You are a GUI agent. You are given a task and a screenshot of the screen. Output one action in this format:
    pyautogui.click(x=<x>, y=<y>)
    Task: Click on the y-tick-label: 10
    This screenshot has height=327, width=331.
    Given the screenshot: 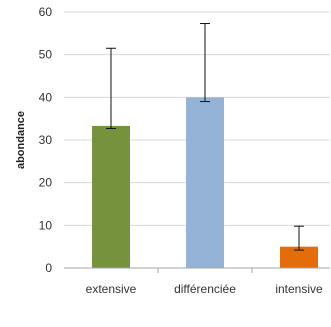 What is the action you would take?
    pyautogui.click(x=46, y=225)
    